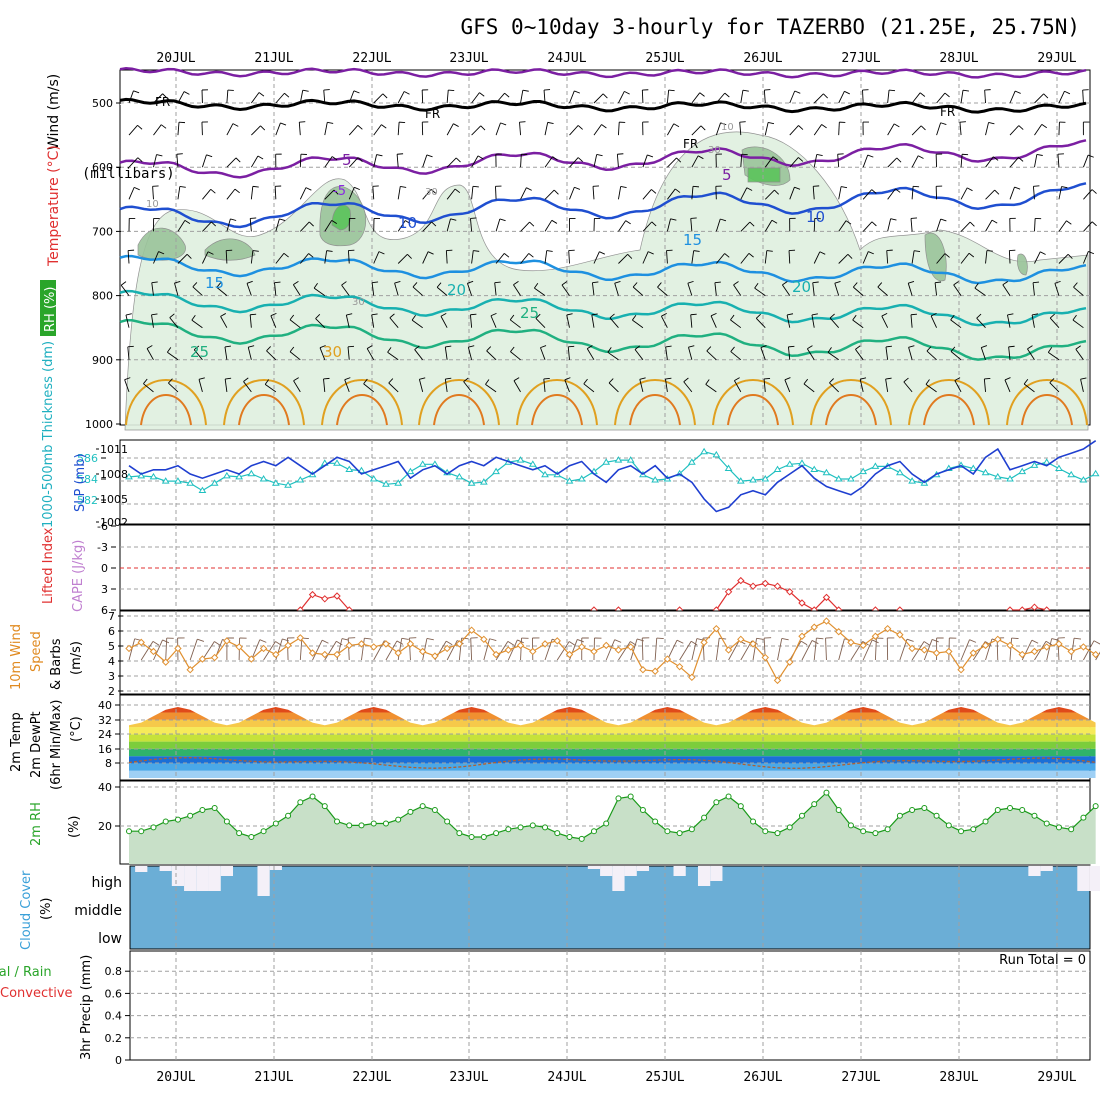 This screenshot has width=1100, height=1100. Describe the element at coordinates (103, 264) in the screenshot. I see `pressure-axis: 500 600 700 800 900 1000` at that location.